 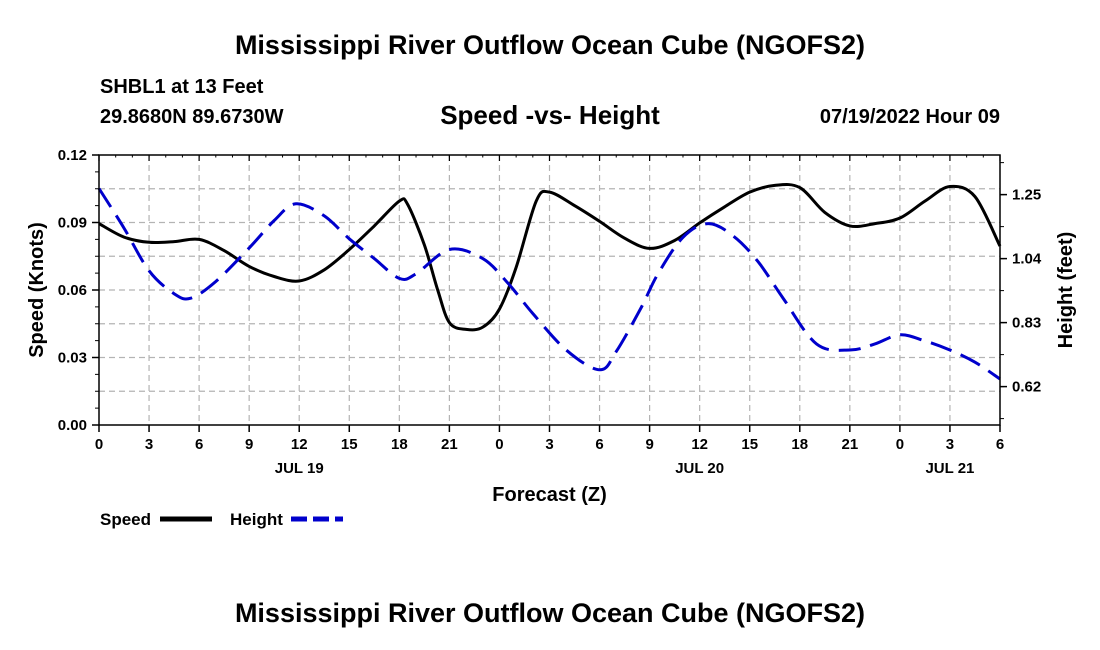 What do you see at coordinates (37, 290) in the screenshot?
I see `y-axis-title: Speed (Knots)` at bounding box center [37, 290].